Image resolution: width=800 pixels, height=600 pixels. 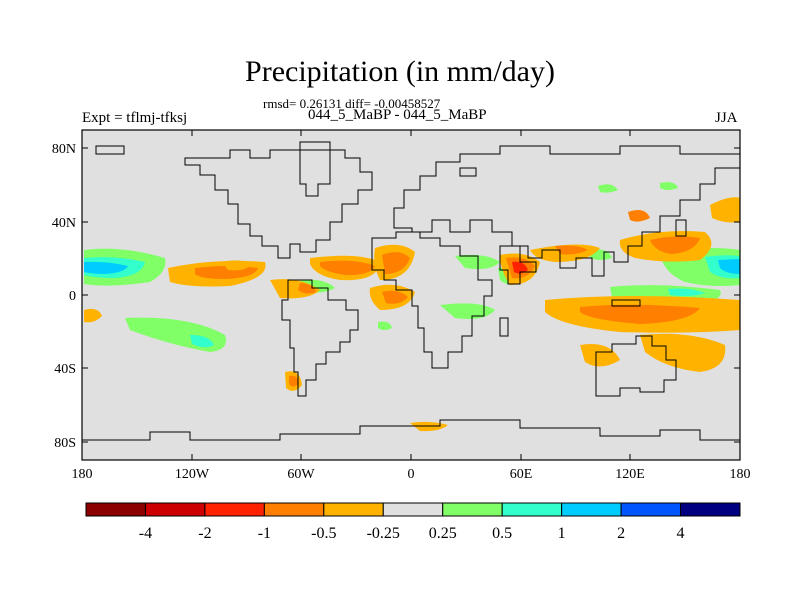 I want to click on anomaly-dry-arabian-sea-max, so click(x=520, y=267).